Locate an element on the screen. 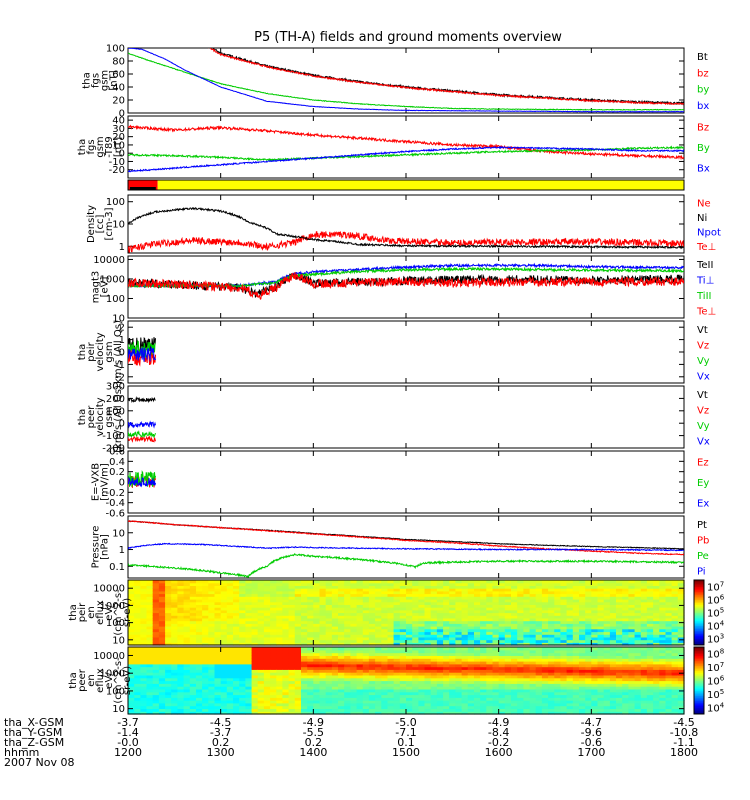 This screenshot has width=750, height=800. y-axis-label-line: gsm is located at coordinates (100, 146).